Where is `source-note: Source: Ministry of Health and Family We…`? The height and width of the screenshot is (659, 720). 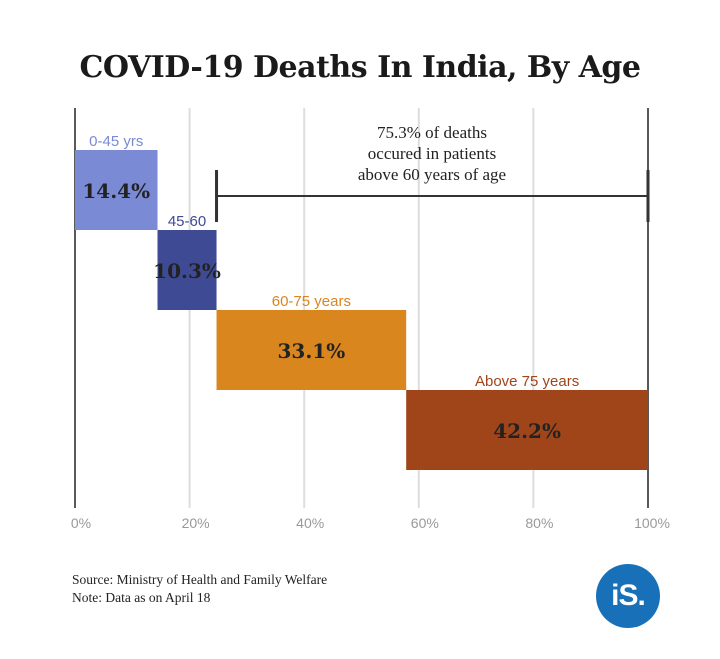 source-note: Source: Ministry of Health and Family We… is located at coordinates (200, 579).